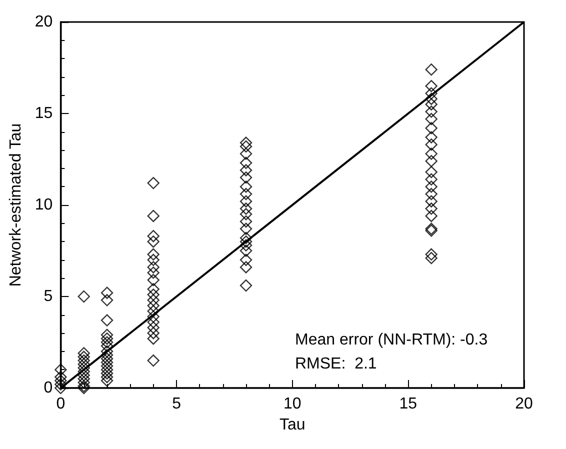  What do you see at coordinates (16, 205) in the screenshot?
I see `y-axis-title: Network-estimated Tau` at bounding box center [16, 205].